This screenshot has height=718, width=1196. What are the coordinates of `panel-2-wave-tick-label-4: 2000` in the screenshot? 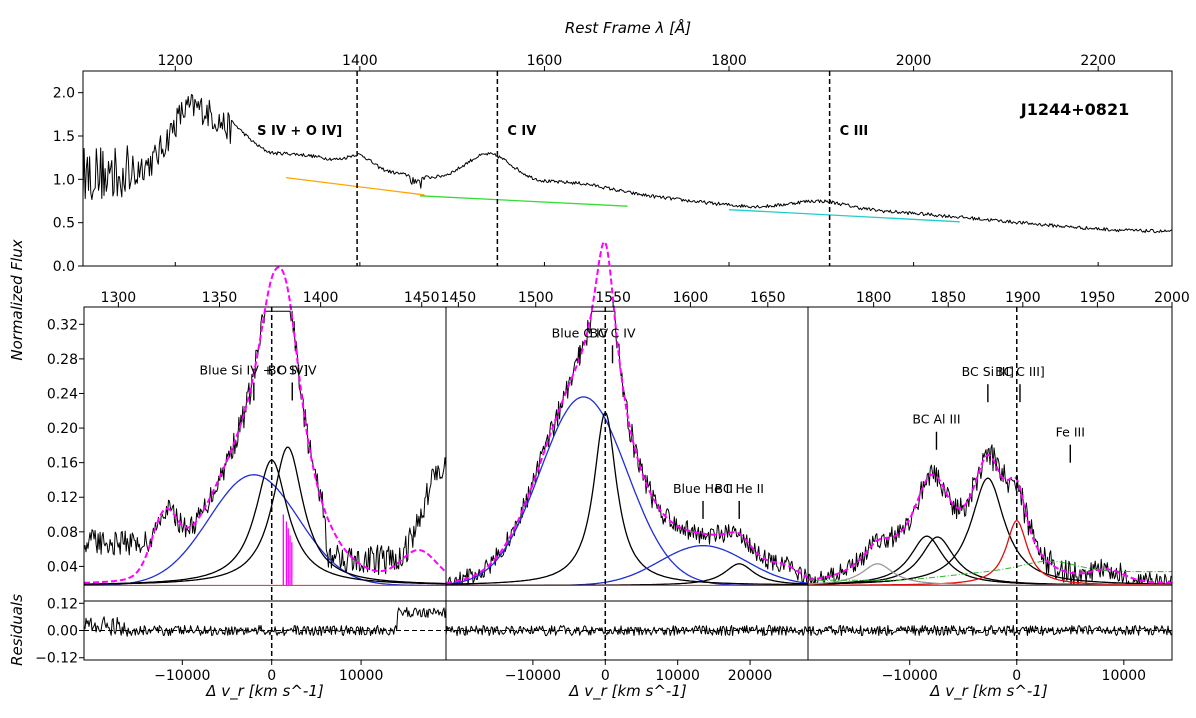 It's located at (1172, 298).